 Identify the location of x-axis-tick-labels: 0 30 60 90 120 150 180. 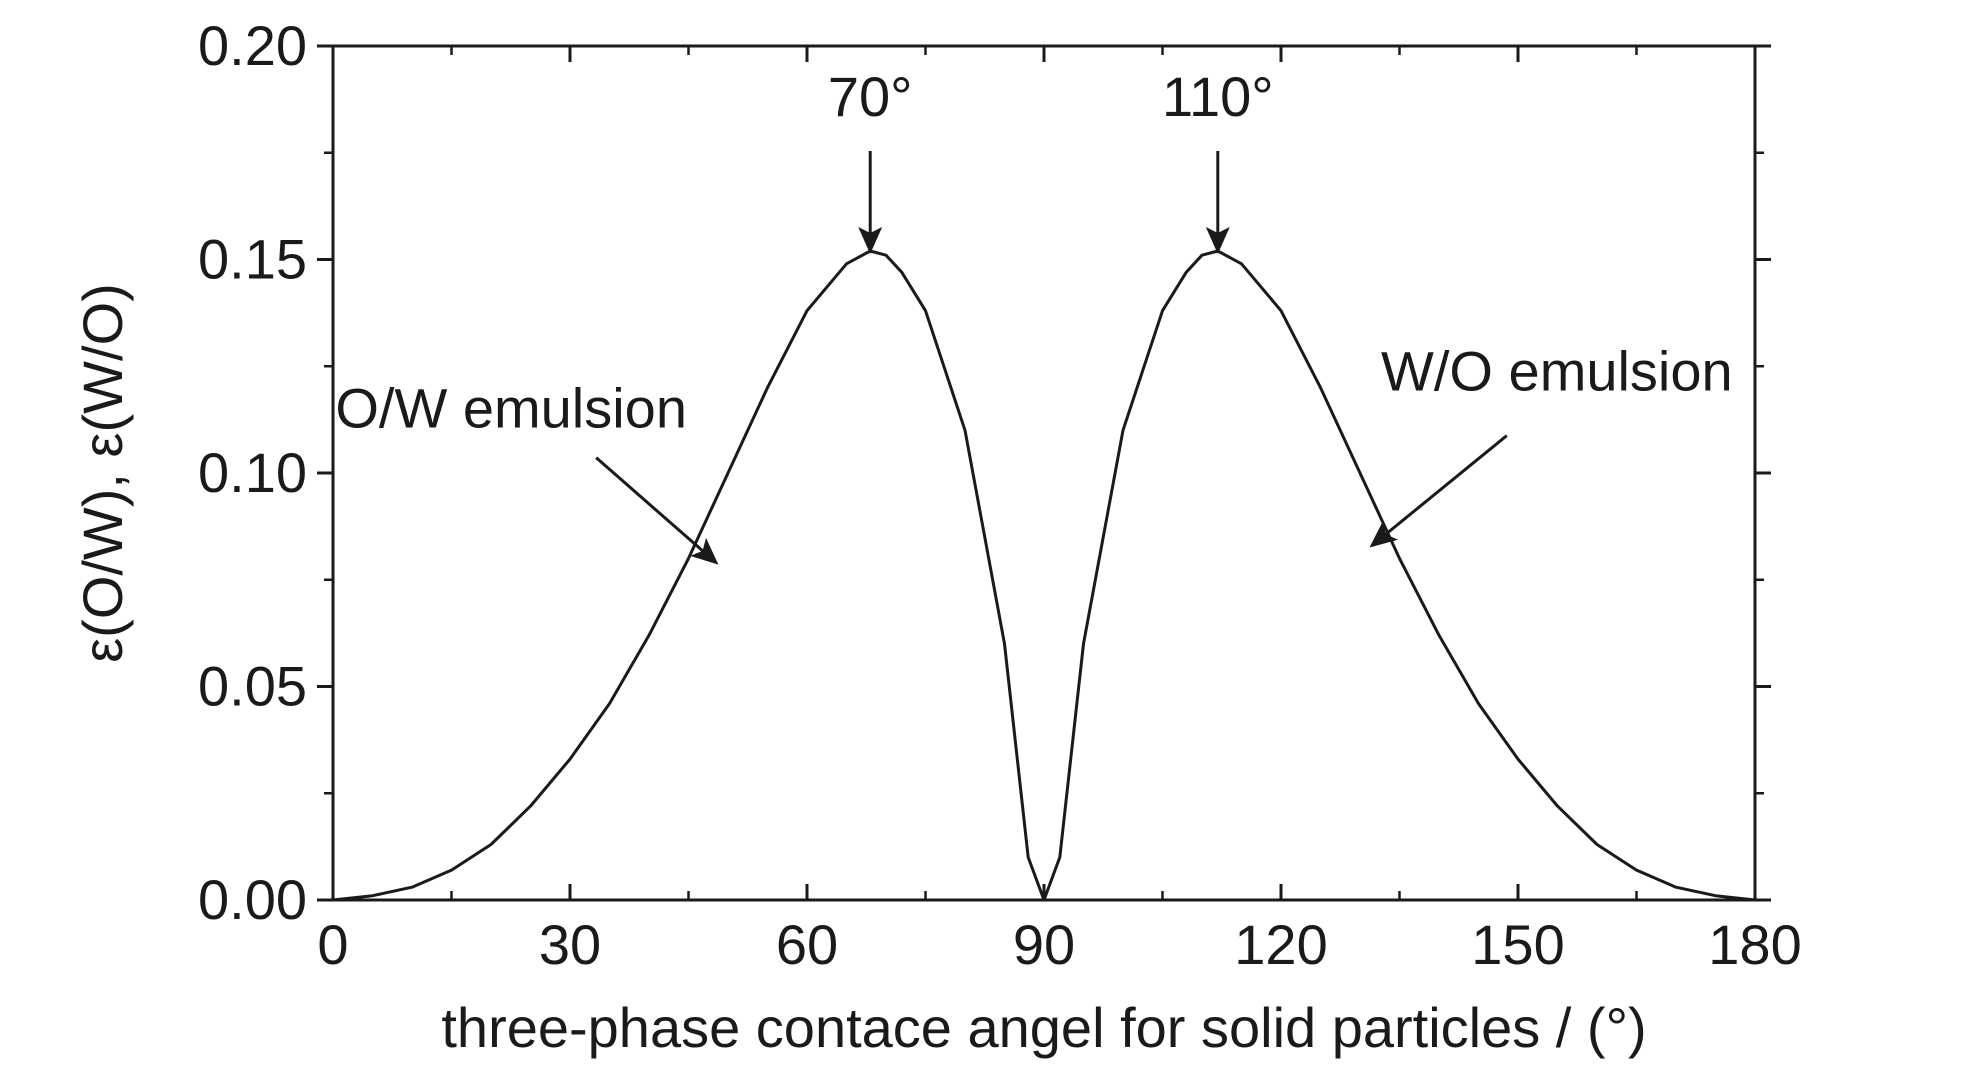
(1059, 944).